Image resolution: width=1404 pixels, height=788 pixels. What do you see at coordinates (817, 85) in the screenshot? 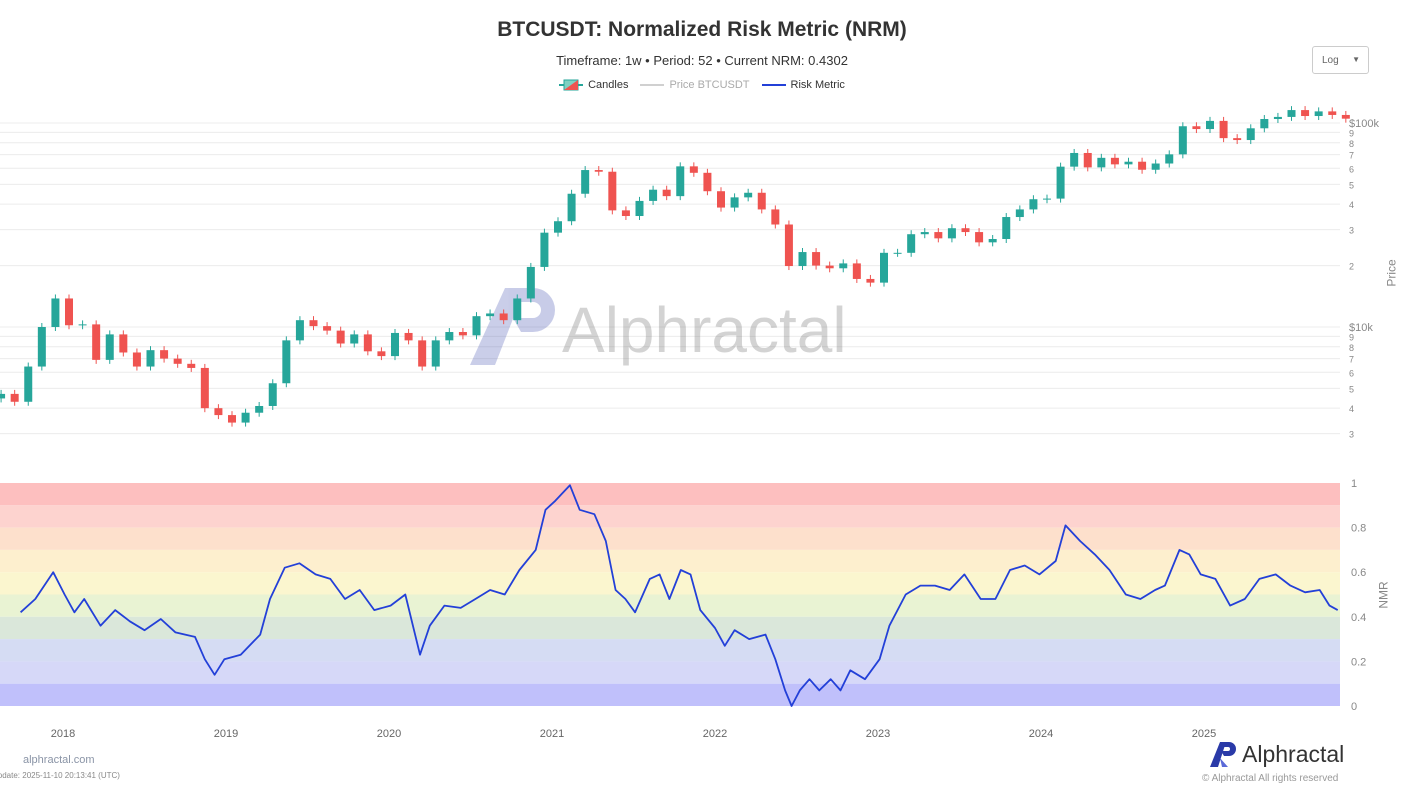
I see `legend-label: Risk Metric` at bounding box center [817, 85].